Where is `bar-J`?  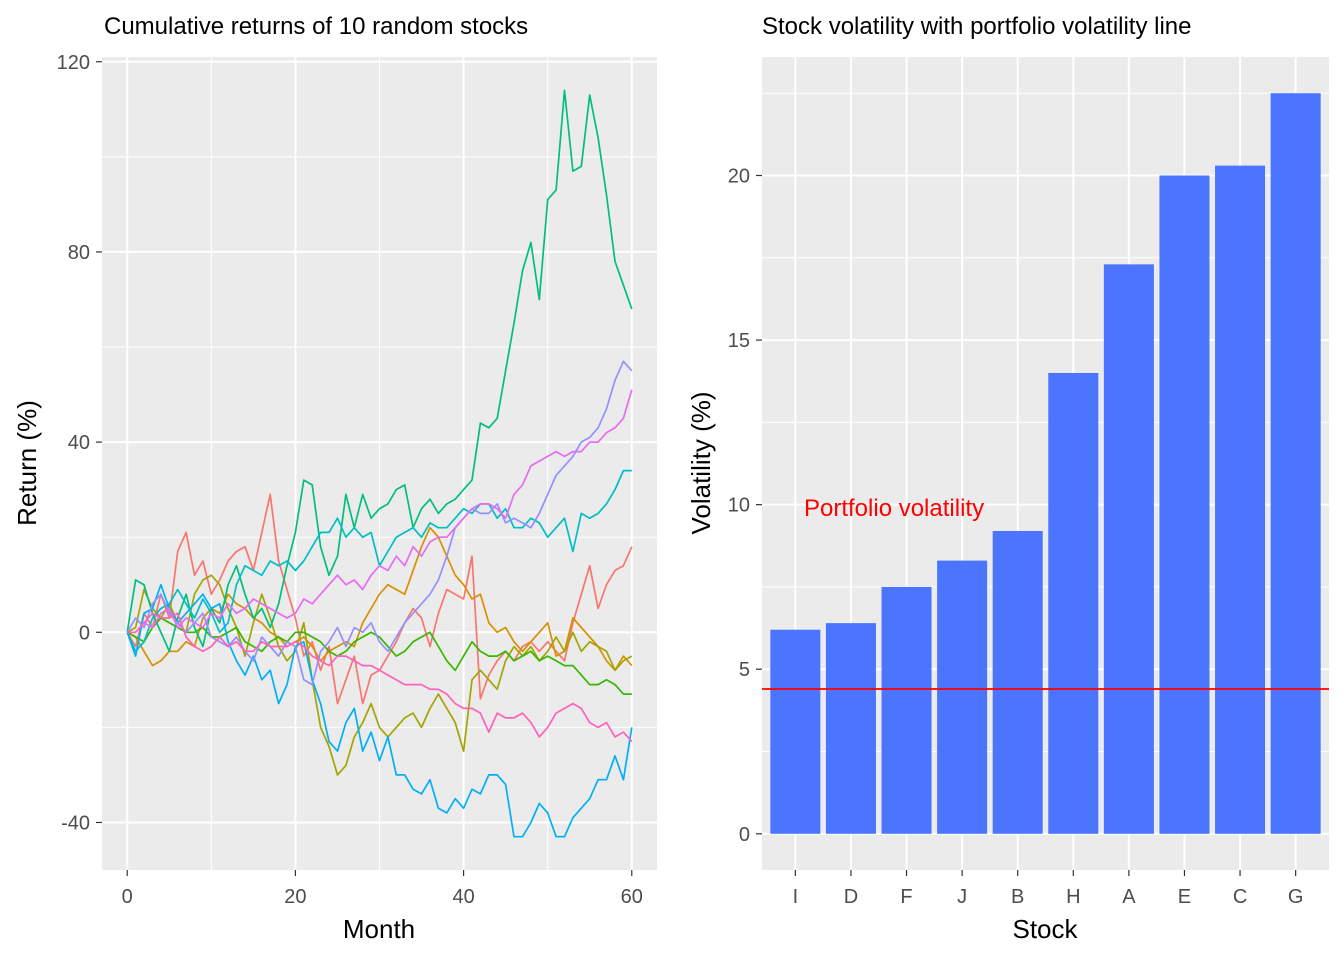 bar-J is located at coordinates (962, 697).